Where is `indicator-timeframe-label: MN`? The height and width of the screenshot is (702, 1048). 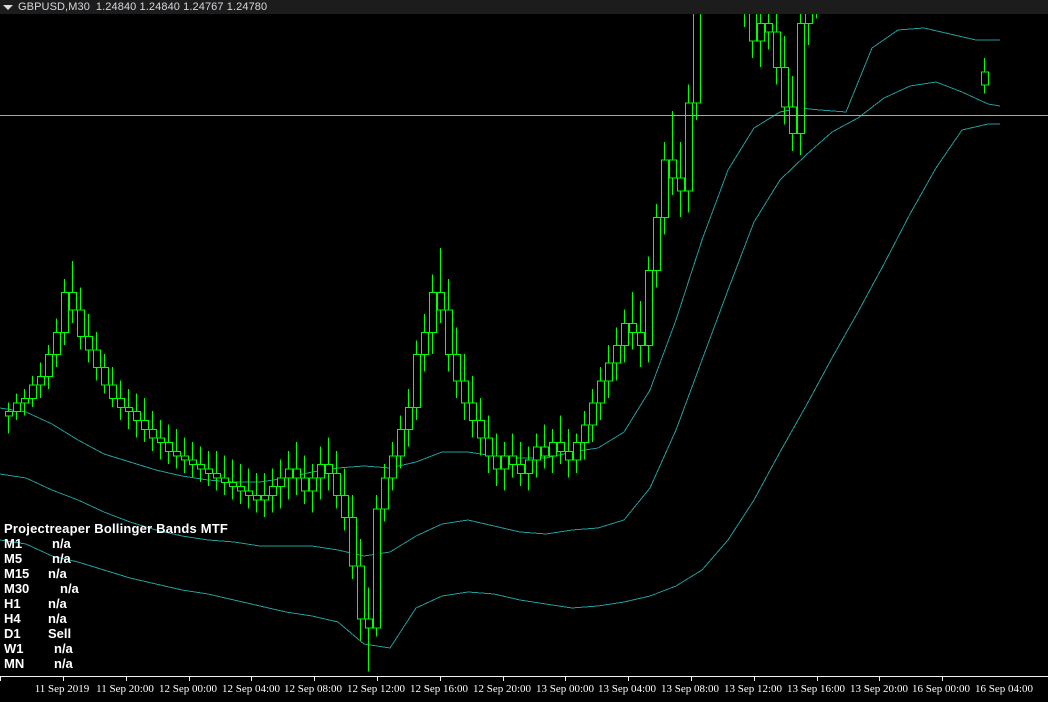
indicator-timeframe-label: MN is located at coordinates (14, 663).